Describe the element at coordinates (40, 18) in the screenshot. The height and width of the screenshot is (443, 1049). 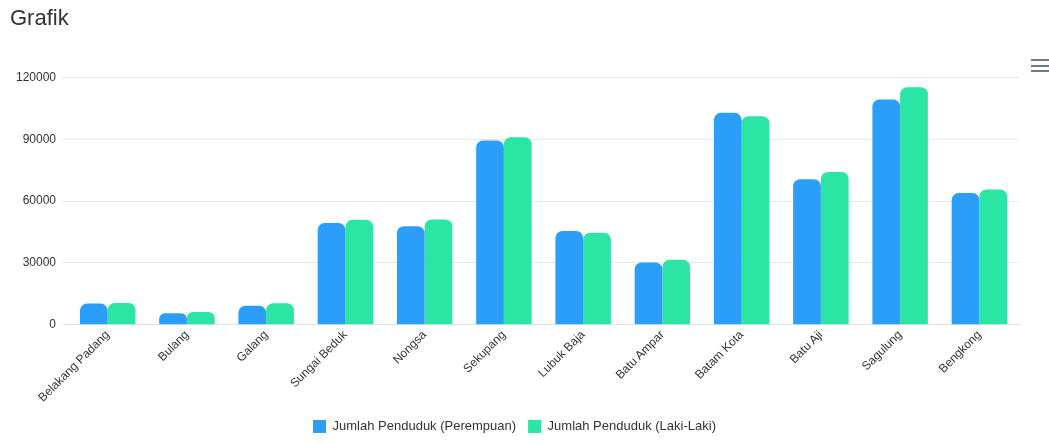
I see `chart-title: Grafik` at that location.